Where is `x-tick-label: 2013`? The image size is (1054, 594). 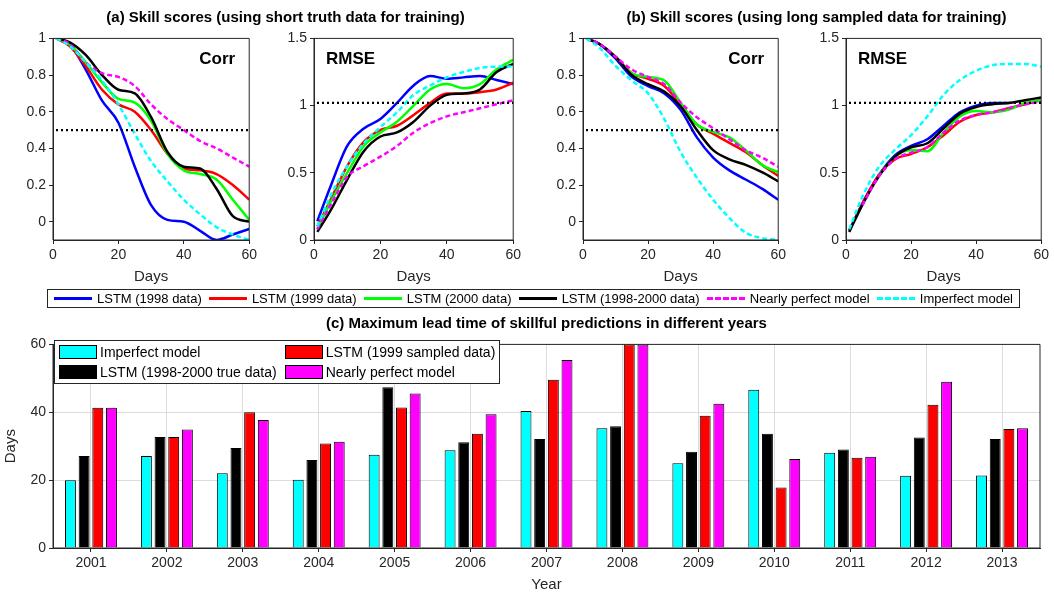
x-tick-label: 2013 is located at coordinates (1002, 562).